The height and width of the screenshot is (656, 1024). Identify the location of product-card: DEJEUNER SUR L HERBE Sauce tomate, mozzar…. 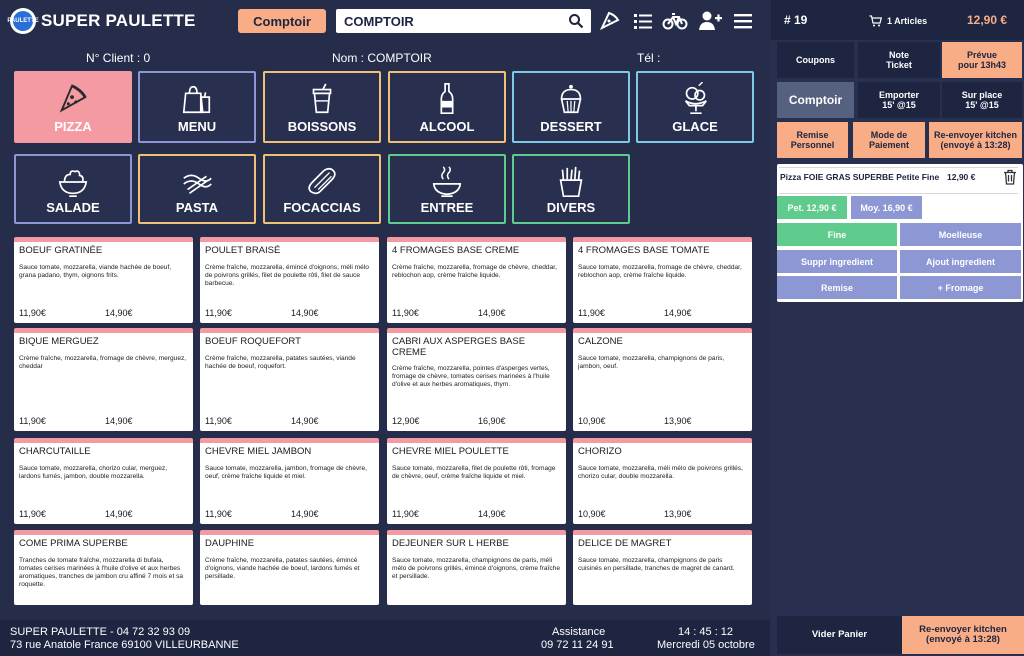
(476, 567).